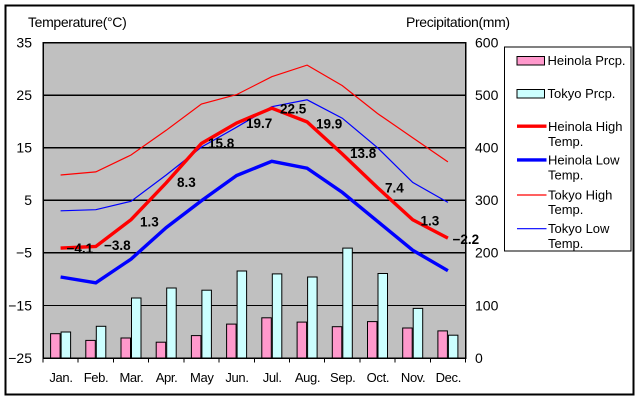  I want to click on svg-text: 300, so click(487, 200).